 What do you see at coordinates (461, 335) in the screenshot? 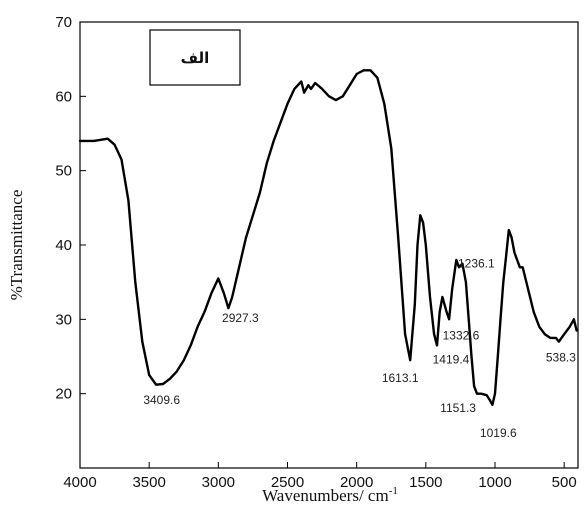
I see `peak-label: 1332.6` at bounding box center [461, 335].